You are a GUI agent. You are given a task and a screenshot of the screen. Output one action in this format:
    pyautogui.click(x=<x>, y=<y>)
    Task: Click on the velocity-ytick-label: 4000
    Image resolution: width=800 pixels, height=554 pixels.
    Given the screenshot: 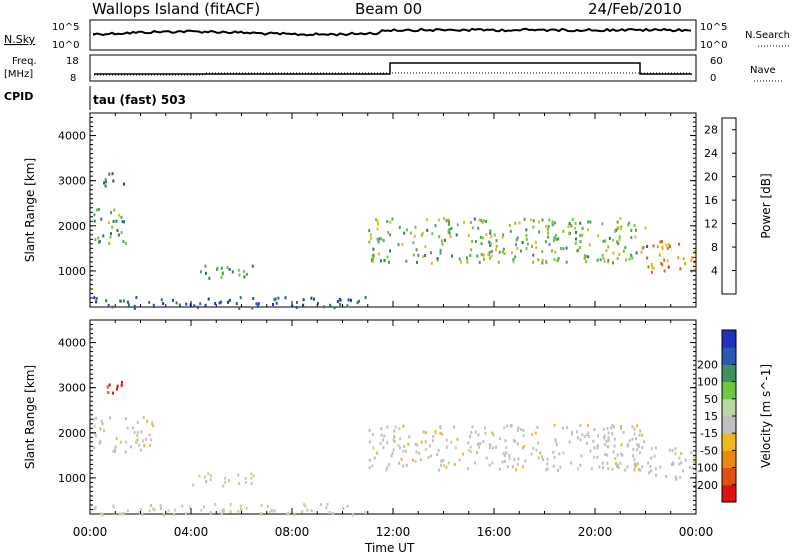 What is the action you would take?
    pyautogui.click(x=72, y=343)
    